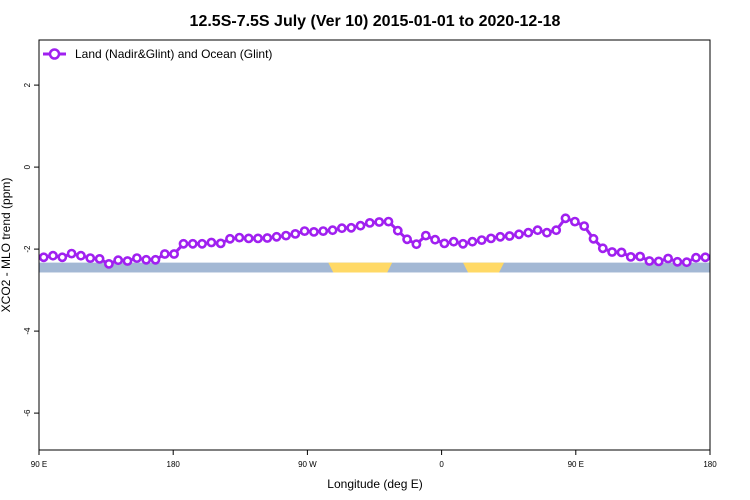 This screenshot has width=750, height=500. What do you see at coordinates (27, 249) in the screenshot?
I see `y-tick-label-2: -2` at bounding box center [27, 249].